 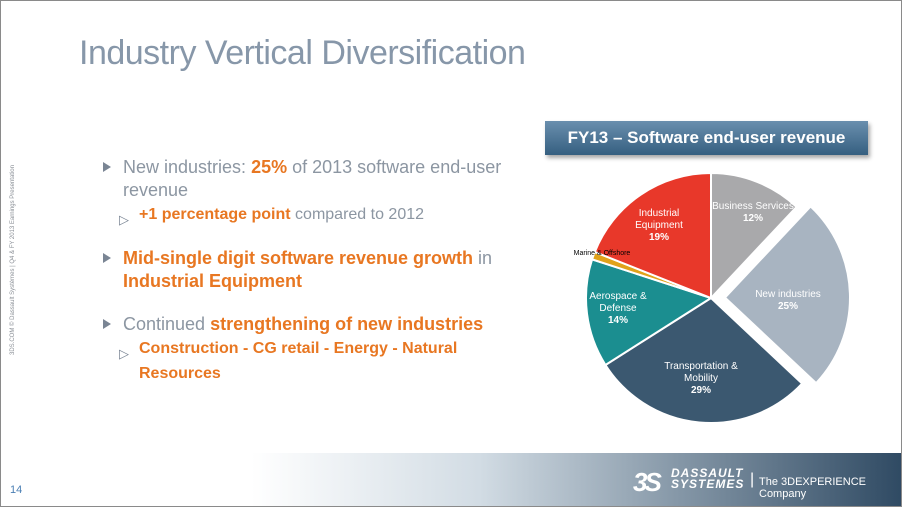 I want to click on sub-bullet-text: compared to 2012, so click(x=357, y=214).